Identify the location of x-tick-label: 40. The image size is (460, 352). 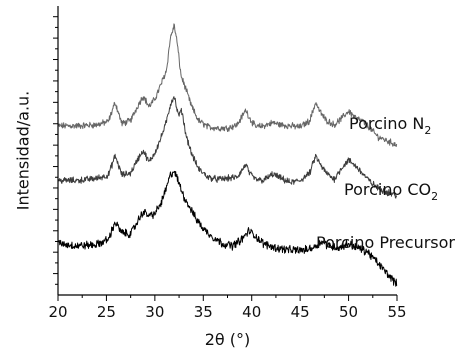
(251, 312).